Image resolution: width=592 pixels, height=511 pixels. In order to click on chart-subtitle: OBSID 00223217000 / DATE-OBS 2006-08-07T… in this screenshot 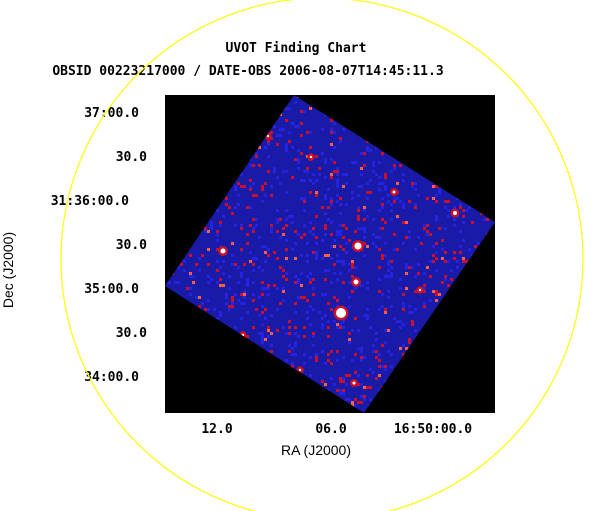, I will do `click(247, 71)`.